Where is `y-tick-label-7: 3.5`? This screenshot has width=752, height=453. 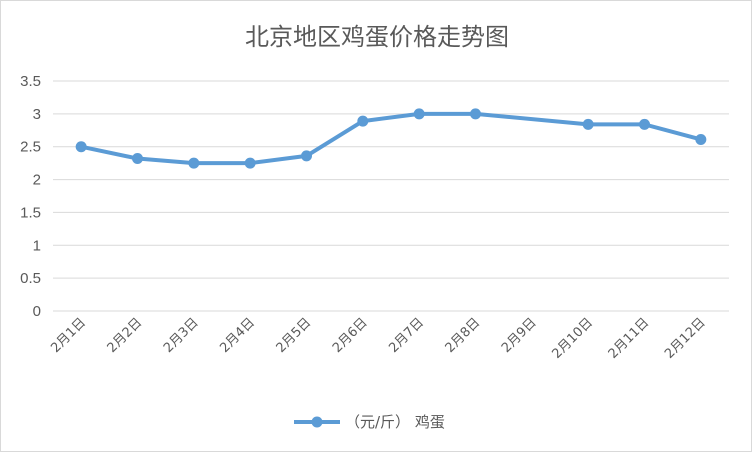
y-tick-label-7: 3.5 is located at coordinates (30, 81).